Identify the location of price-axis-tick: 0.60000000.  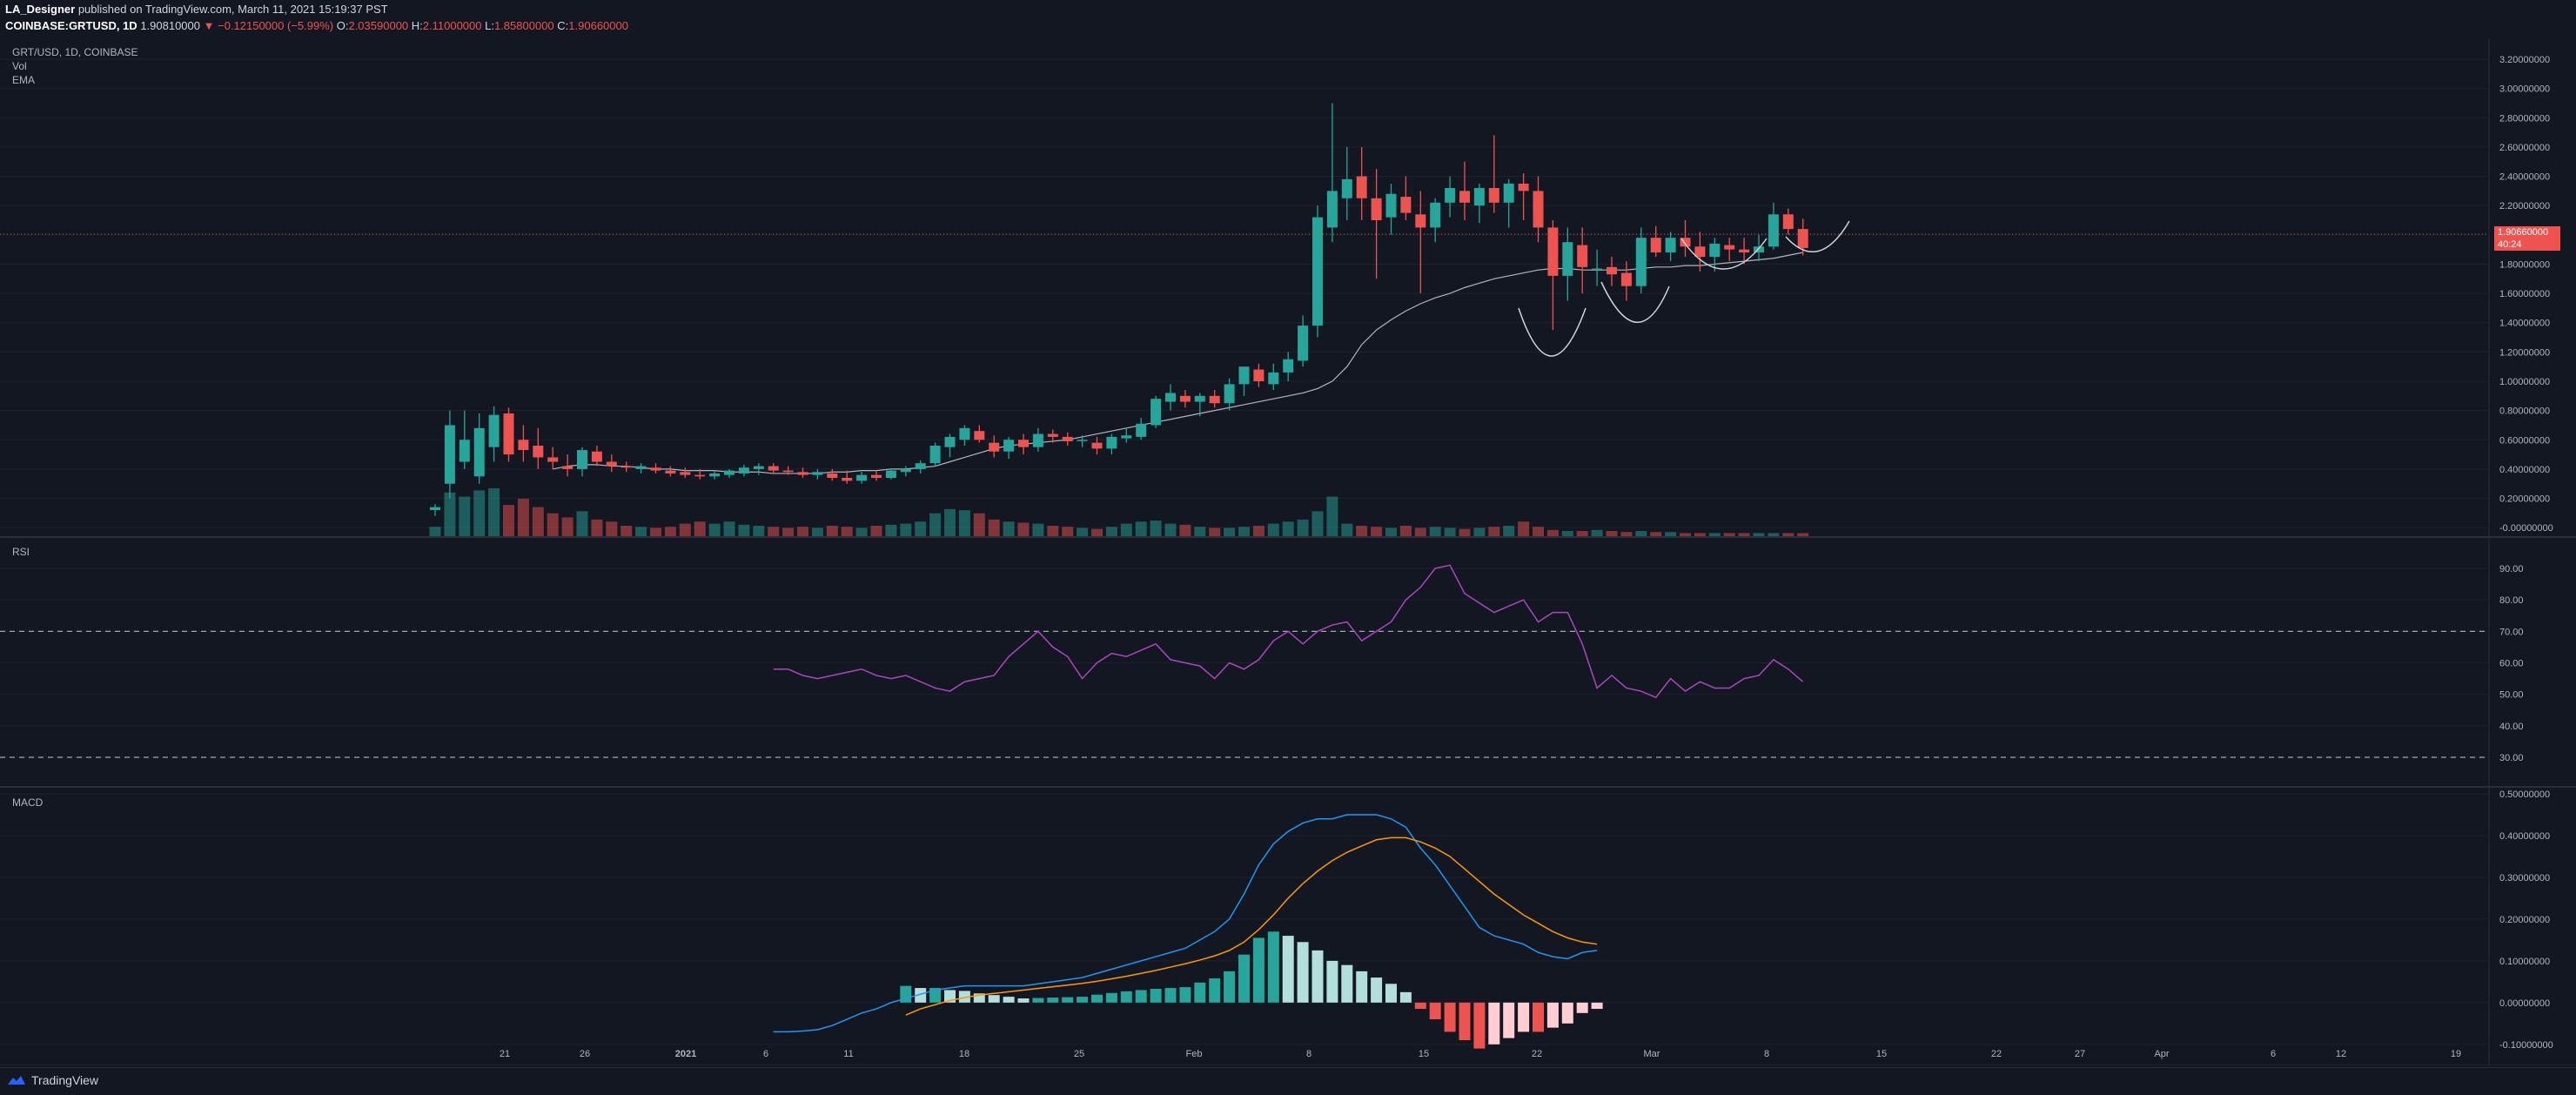
(2524, 440).